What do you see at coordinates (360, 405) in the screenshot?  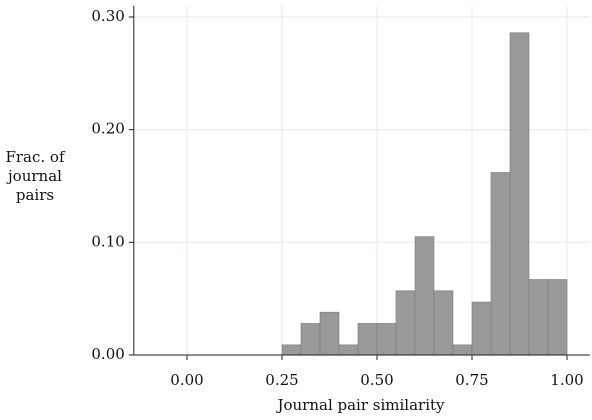 I see `x-axis-label: Journal pair similarity` at bounding box center [360, 405].